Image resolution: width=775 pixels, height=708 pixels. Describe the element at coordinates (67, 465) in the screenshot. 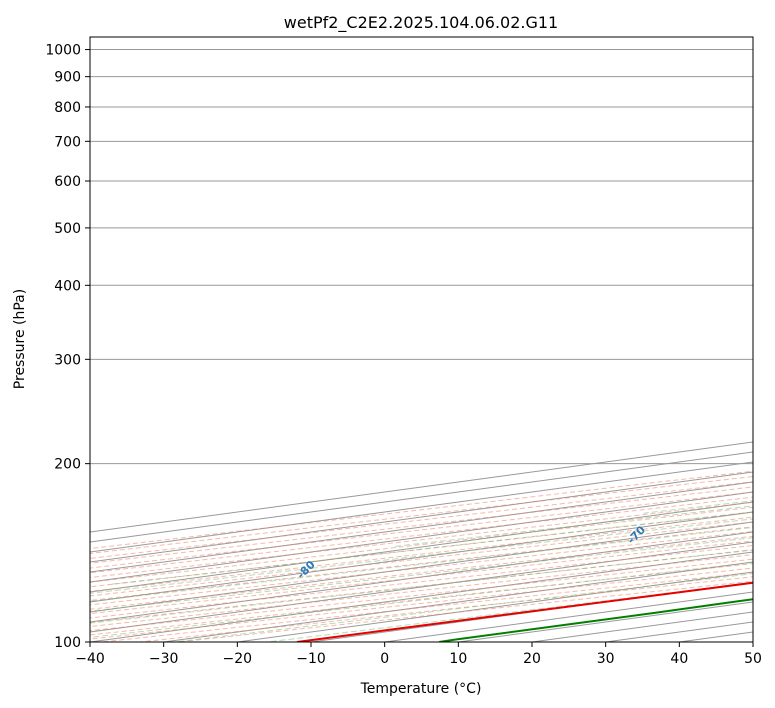

I see `y-tick-label: 200` at that location.